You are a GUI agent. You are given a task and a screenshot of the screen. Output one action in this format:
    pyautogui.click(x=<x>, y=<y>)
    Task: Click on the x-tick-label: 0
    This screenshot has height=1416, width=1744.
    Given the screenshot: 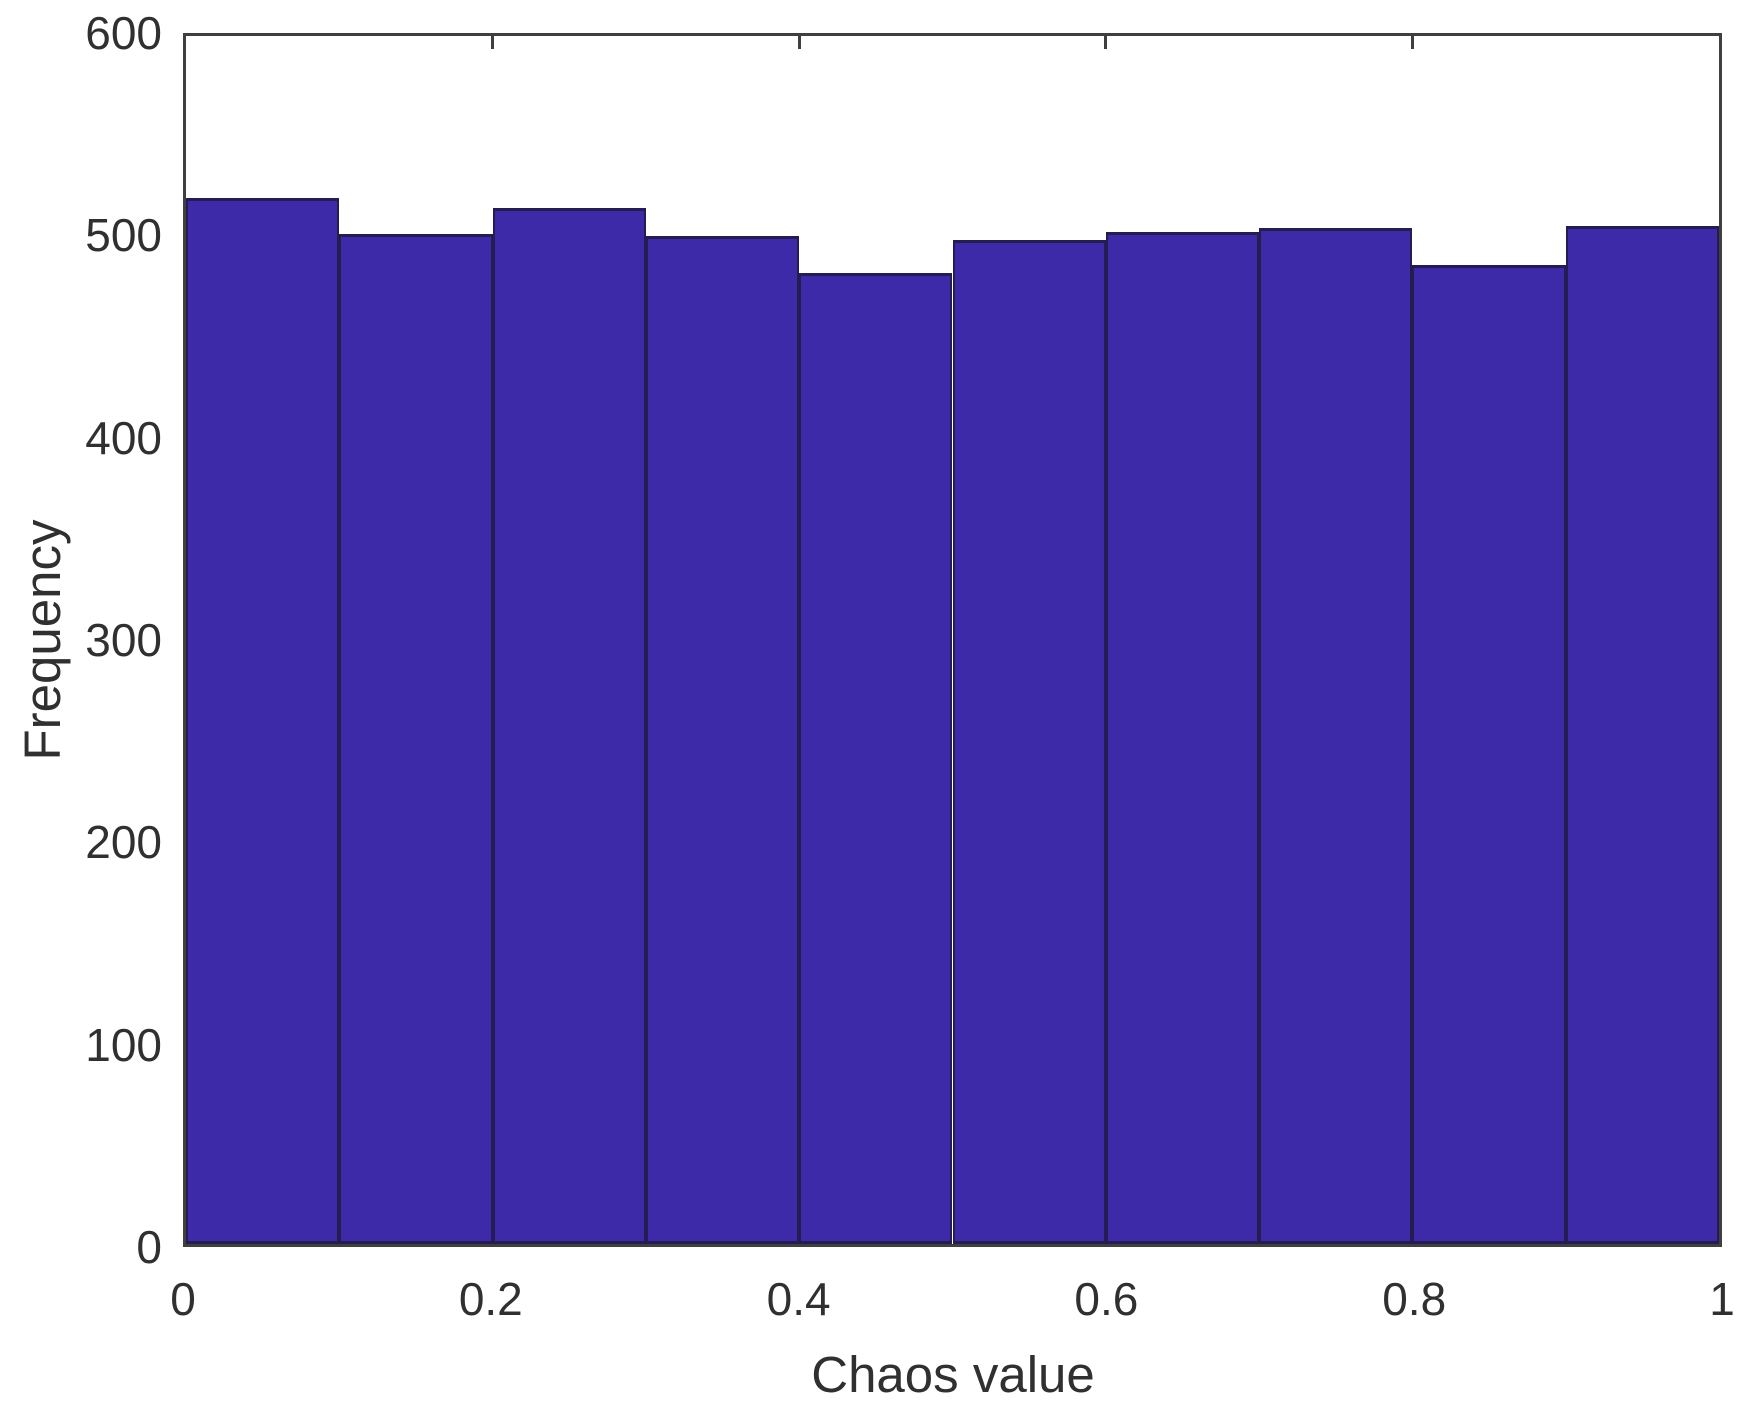 What is the action you would take?
    pyautogui.click(x=183, y=1299)
    